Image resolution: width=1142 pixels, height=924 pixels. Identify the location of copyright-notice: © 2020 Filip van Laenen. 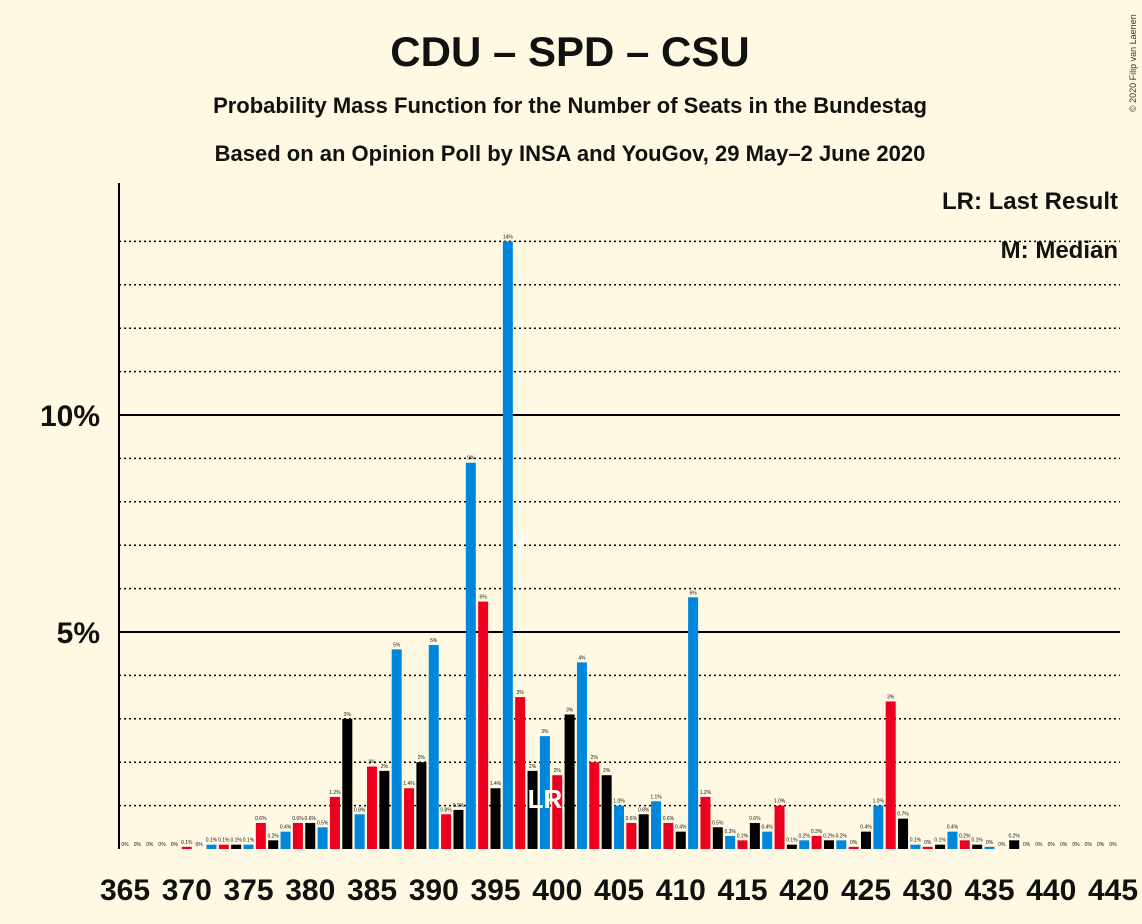
(1133, 63).